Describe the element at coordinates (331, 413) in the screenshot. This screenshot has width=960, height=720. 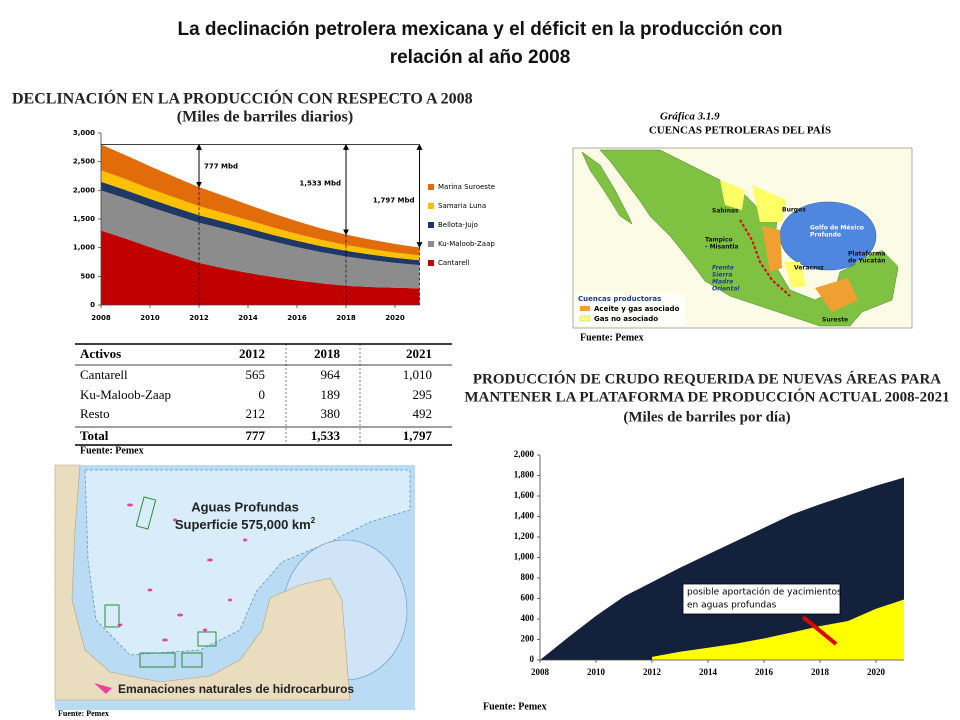
I see `table-cell: 380` at that location.